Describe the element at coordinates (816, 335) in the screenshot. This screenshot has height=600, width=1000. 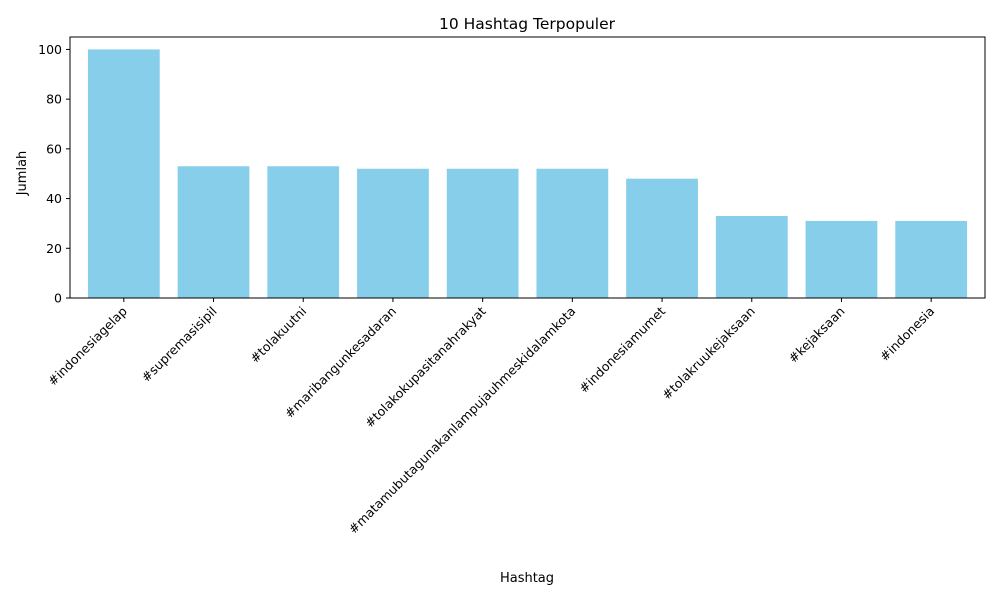
I see `x-tick-label: #kejaksaan` at that location.